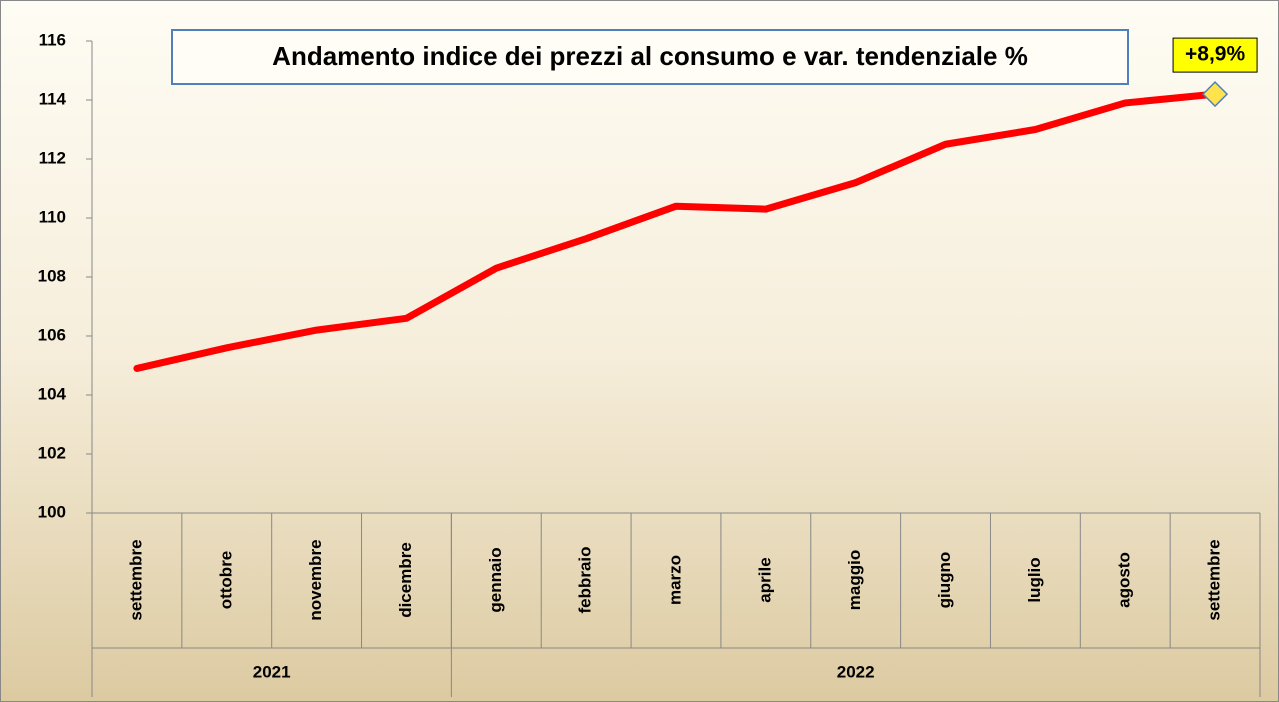  What do you see at coordinates (405, 580) in the screenshot?
I see `x-tick-label: dicembre` at bounding box center [405, 580].